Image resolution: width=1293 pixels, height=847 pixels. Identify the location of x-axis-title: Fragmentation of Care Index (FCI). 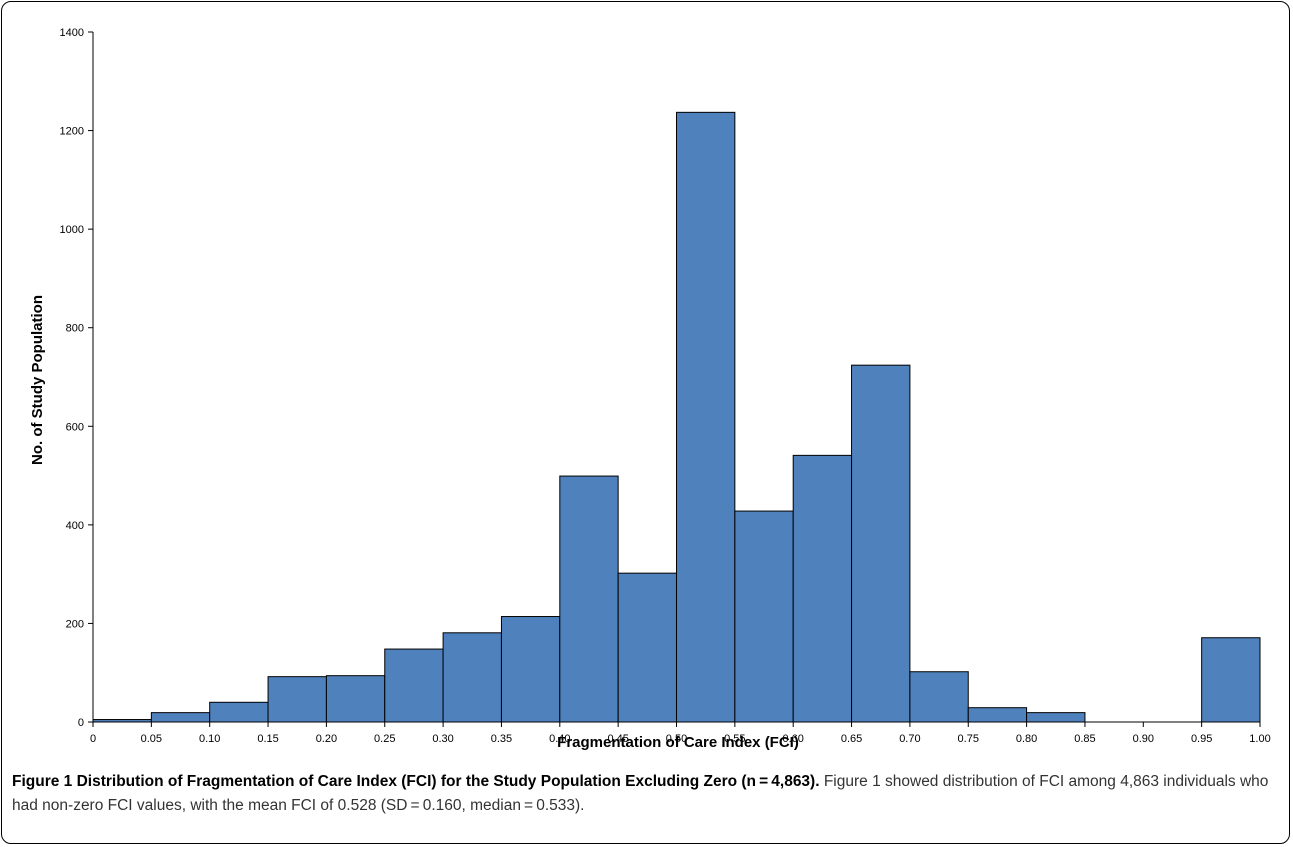
(678, 742).